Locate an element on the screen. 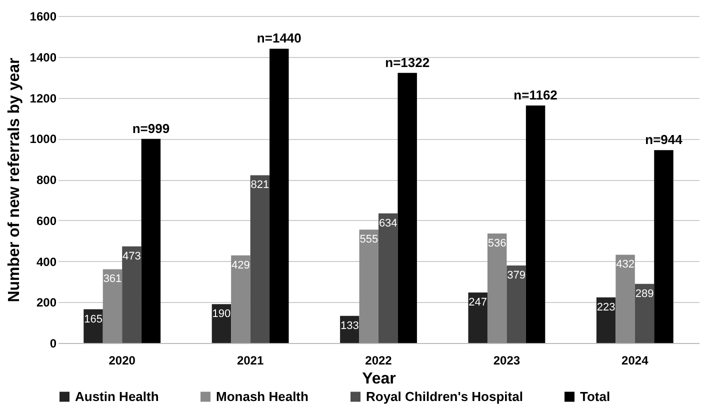 The width and height of the screenshot is (709, 409). y-tick-label: 400 is located at coordinates (46, 261).